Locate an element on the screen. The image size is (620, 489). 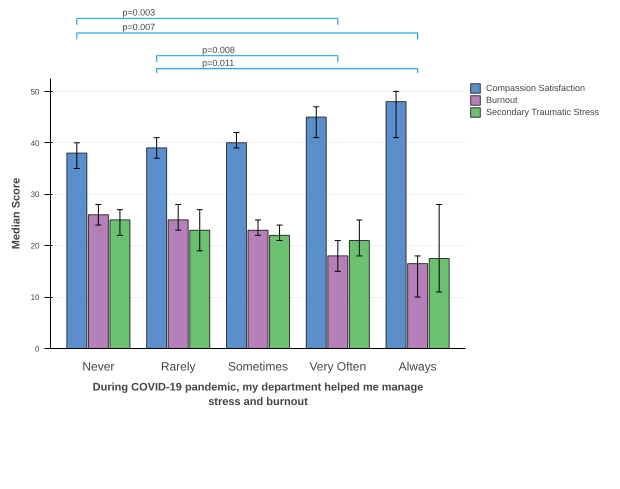
x-axis-title: During COVID-19 pandemic, my department helped me manage stress and burnout is located at coordinates (258, 395).